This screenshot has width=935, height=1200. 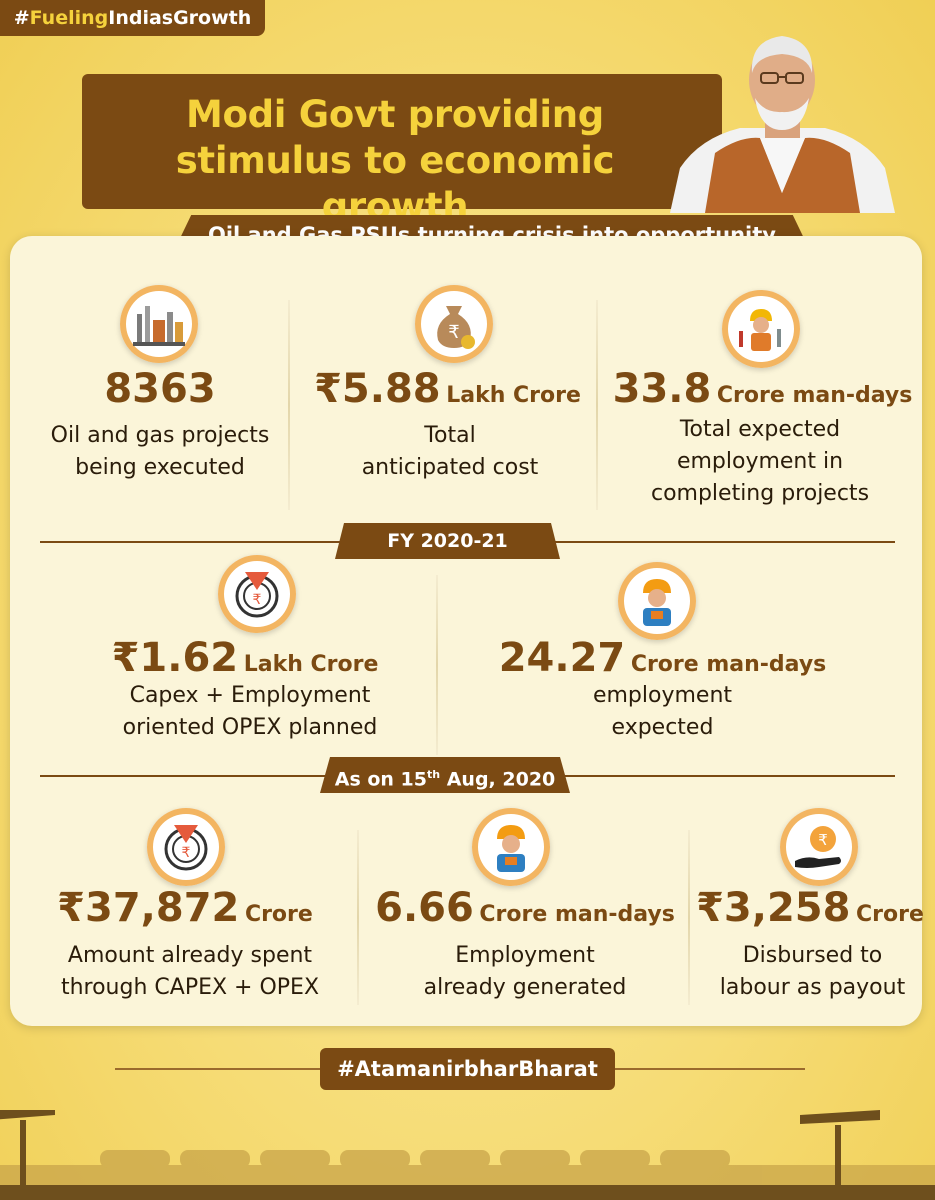 I want to click on money-bag-icon: ₹, so click(x=454, y=324).